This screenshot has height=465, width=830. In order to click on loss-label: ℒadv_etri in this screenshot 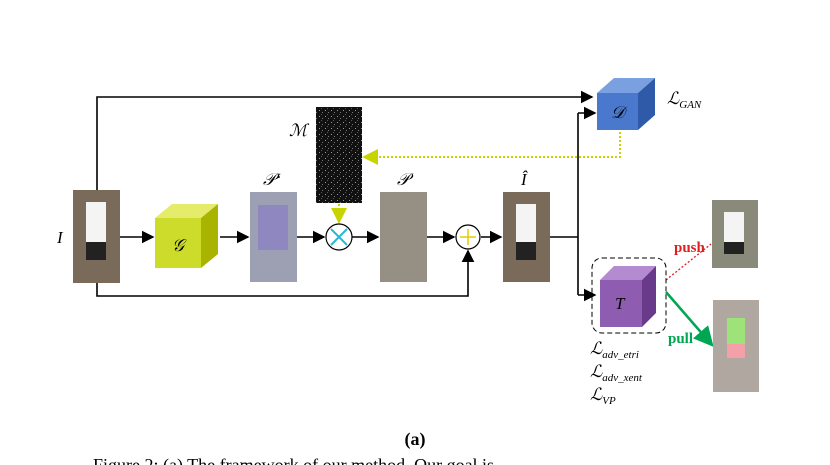, I will do `click(614, 350)`.